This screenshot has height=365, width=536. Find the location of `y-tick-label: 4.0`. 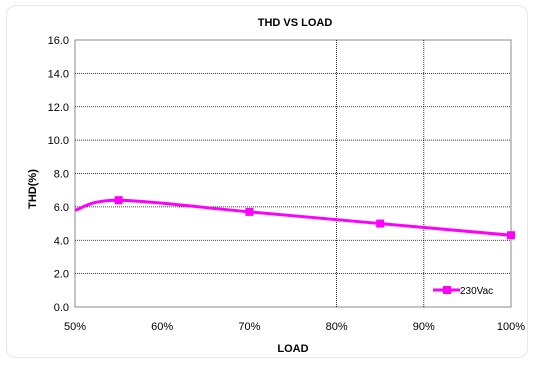

y-tick-label: 4.0 is located at coordinates (61, 241).